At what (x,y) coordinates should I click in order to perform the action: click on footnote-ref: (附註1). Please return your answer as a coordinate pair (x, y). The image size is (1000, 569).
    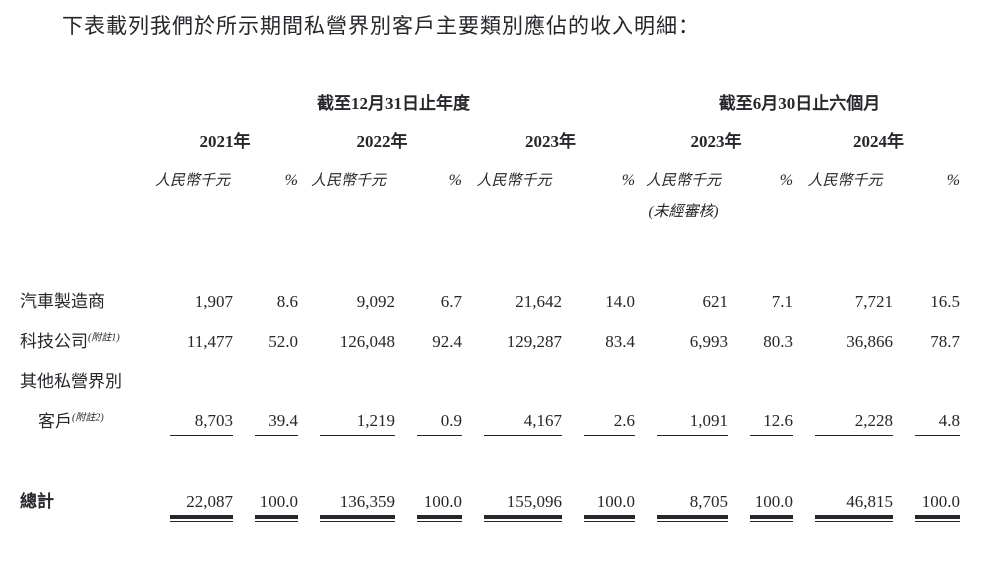
    Looking at the image, I should click on (104, 338).